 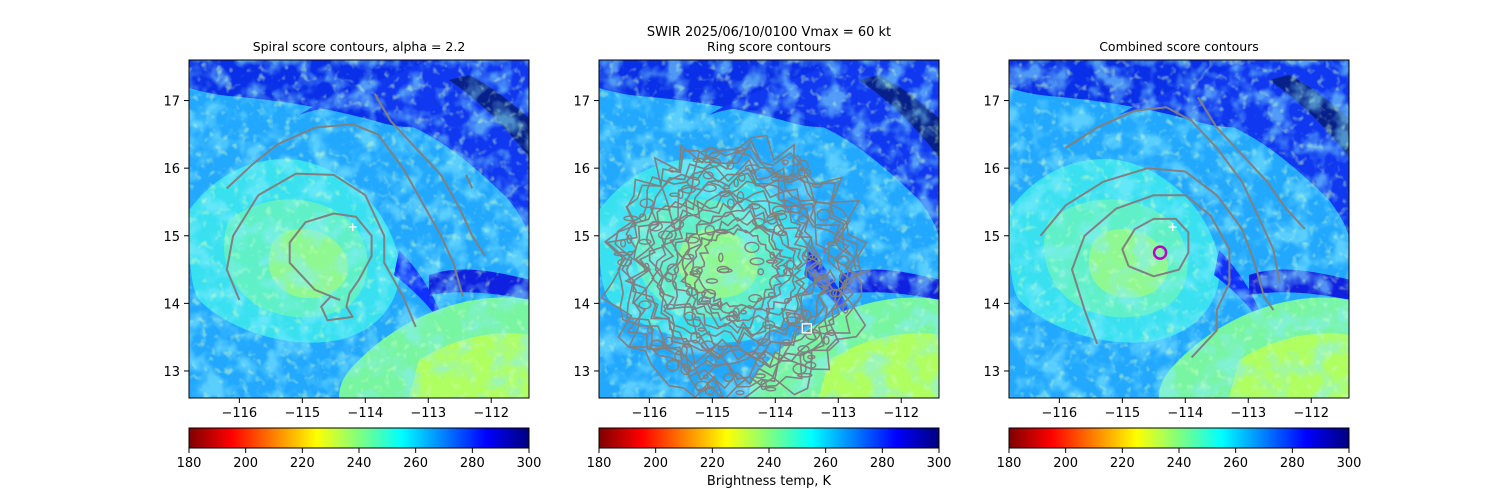 I want to click on center-plus-marker, so click(x=1172, y=226).